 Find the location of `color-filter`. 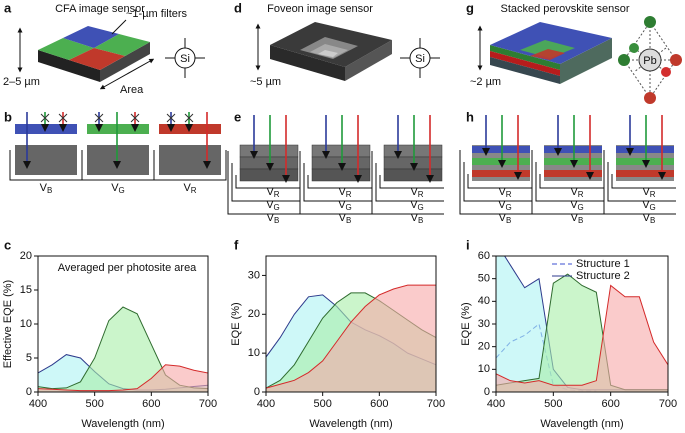

color-filter is located at coordinates (46, 129).